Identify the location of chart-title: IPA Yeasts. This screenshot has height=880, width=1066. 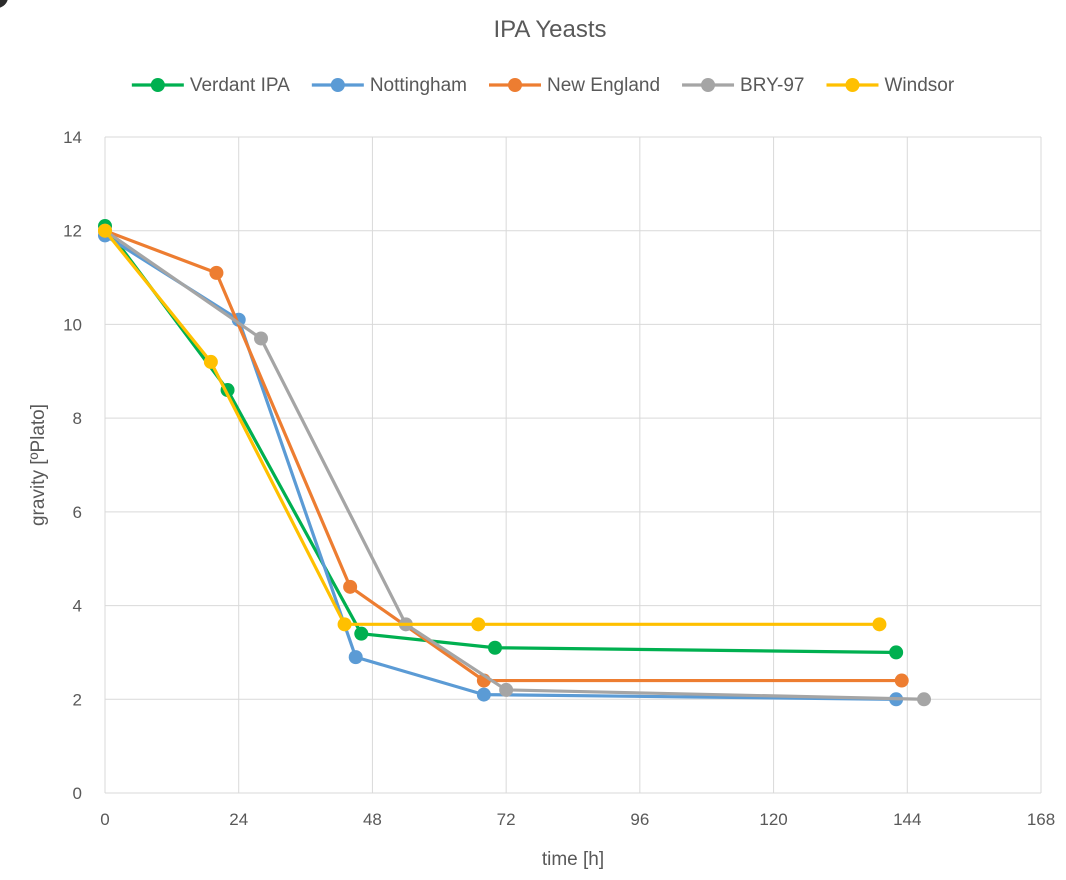
(550, 29).